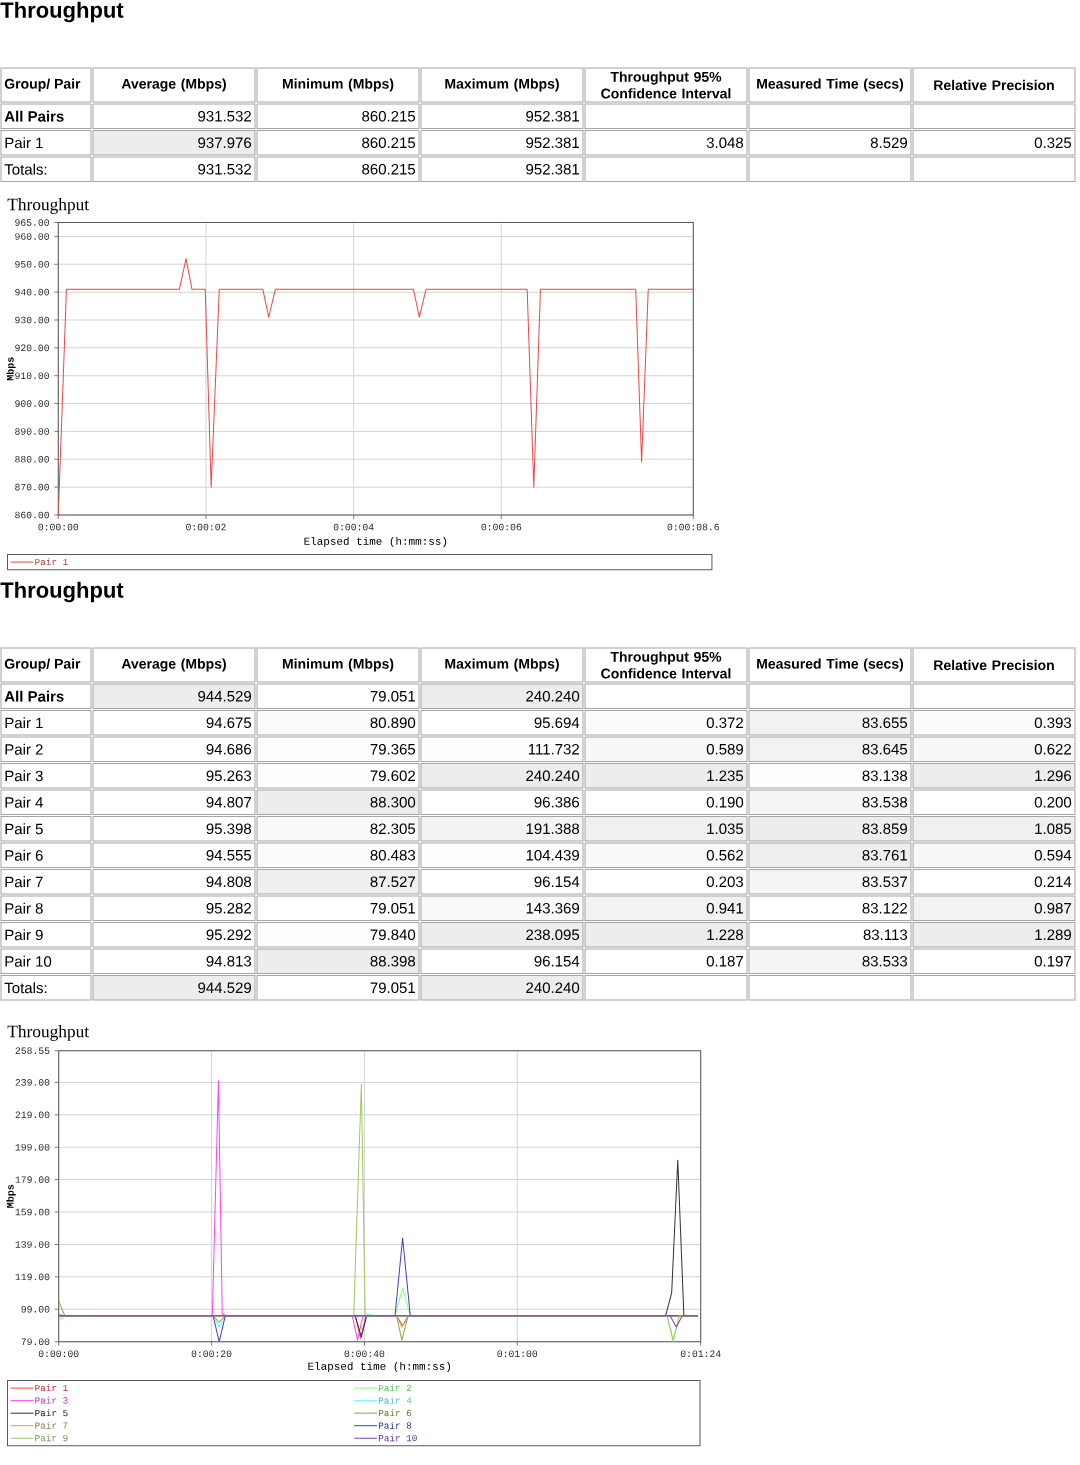 The height and width of the screenshot is (1465, 1080). What do you see at coordinates (364, 1354) in the screenshot?
I see `x-tick-label: 0:00:40` at bounding box center [364, 1354].